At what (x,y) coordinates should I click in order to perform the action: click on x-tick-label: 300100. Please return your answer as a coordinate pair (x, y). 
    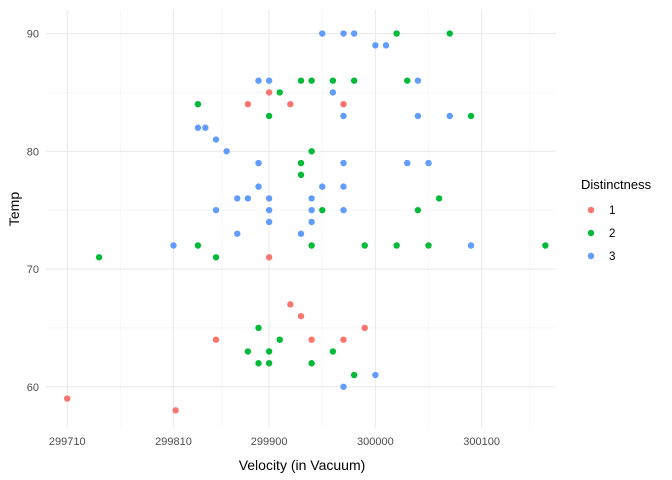
    Looking at the image, I should click on (481, 442).